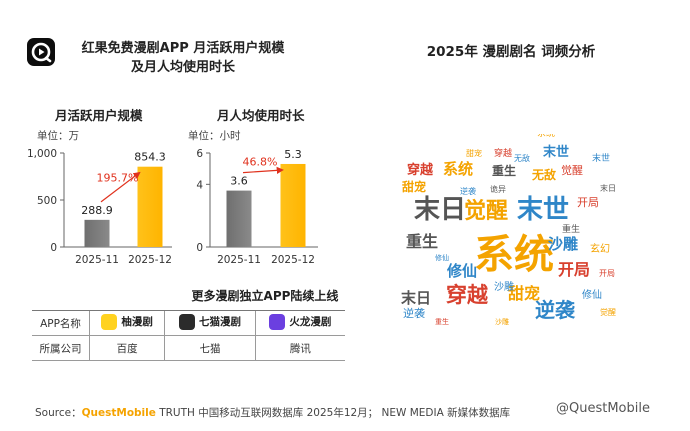 This screenshot has width=690, height=431. I want to click on app-name-header: APP名称, so click(61, 323).